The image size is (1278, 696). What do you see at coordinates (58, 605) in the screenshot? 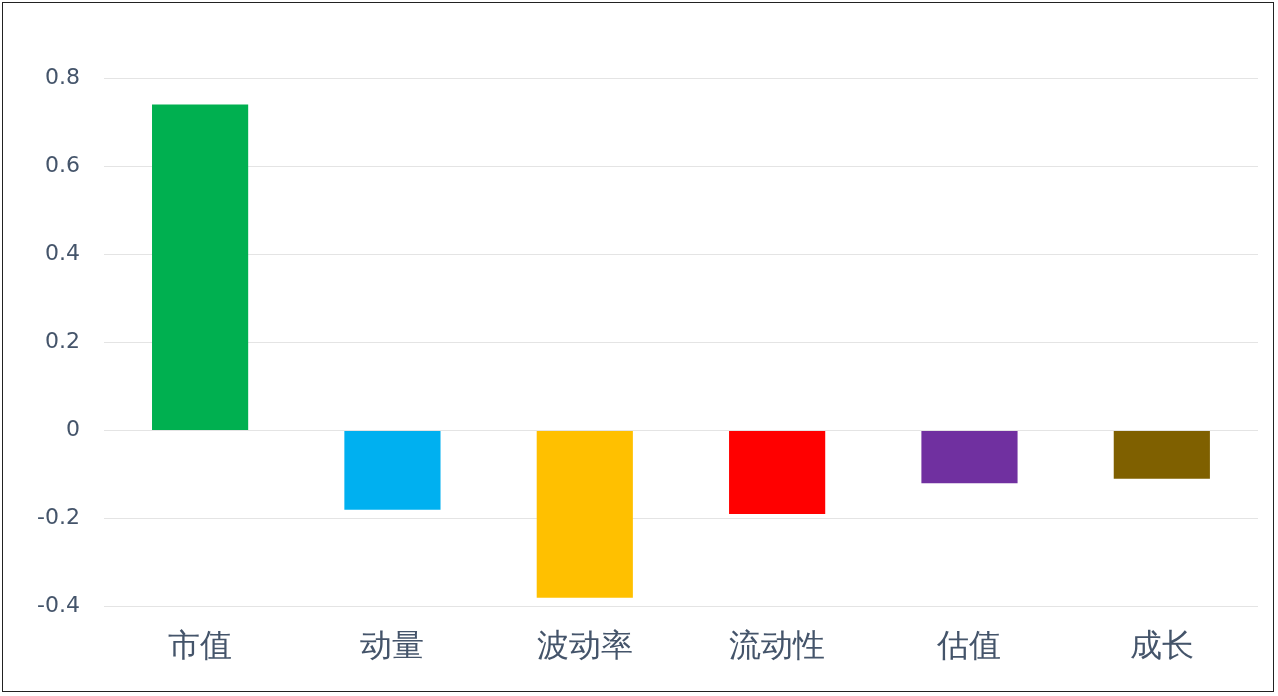
I see `y-tick-label: -0.4` at bounding box center [58, 605].